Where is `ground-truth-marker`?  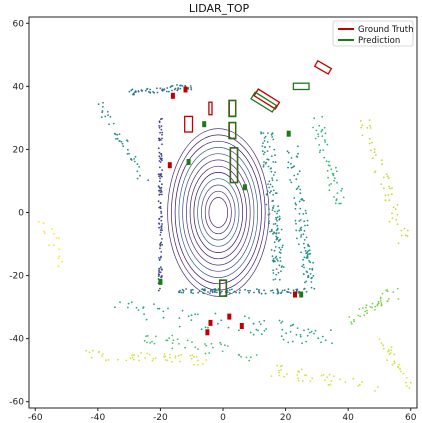
ground-truth-marker is located at coordinates (210, 322).